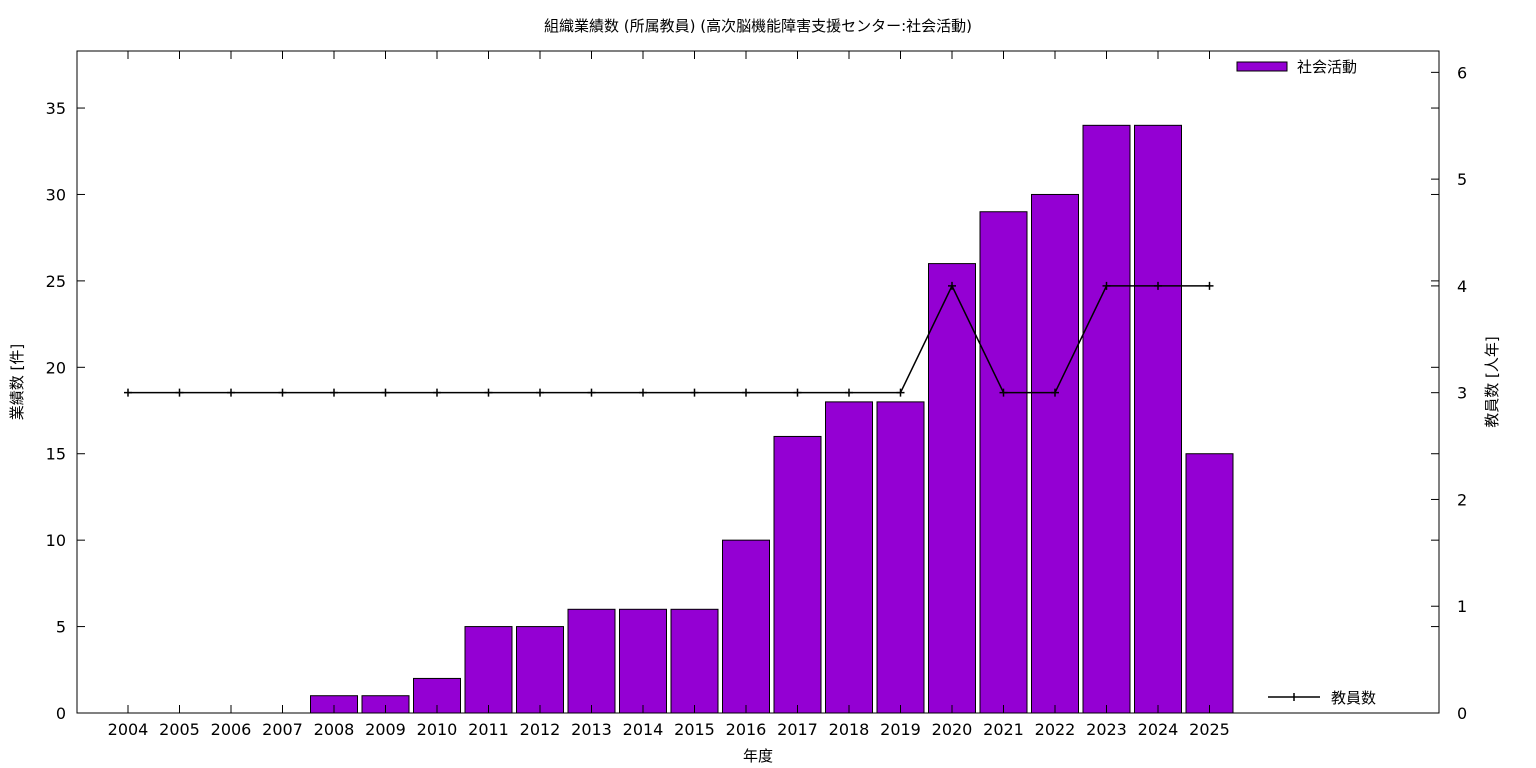  Describe the element at coordinates (1158, 729) in the screenshot. I see `x-tick-label: 2024` at that location.